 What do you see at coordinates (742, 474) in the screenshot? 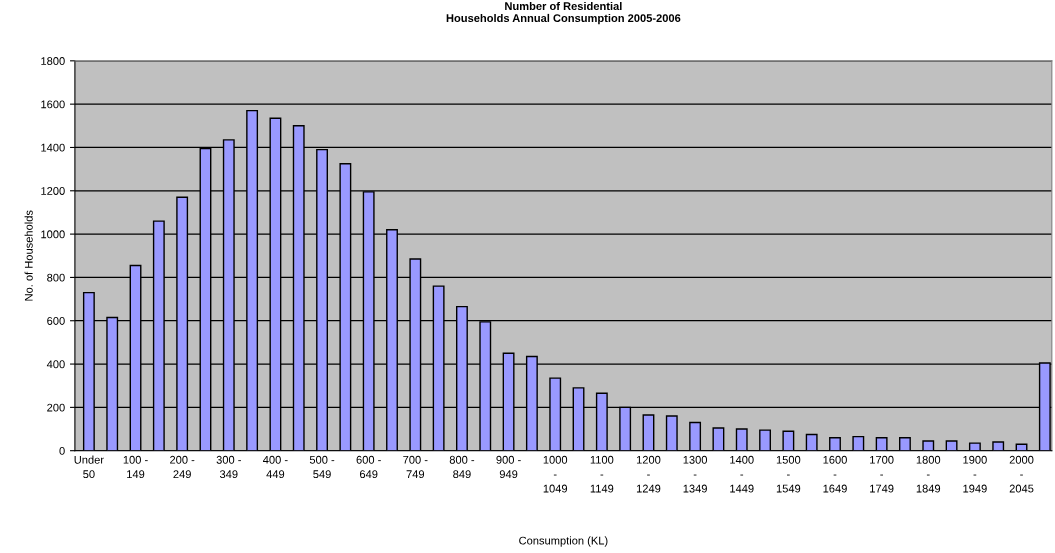
I see `x-tick-label: 1400 - 1449` at bounding box center [742, 474].